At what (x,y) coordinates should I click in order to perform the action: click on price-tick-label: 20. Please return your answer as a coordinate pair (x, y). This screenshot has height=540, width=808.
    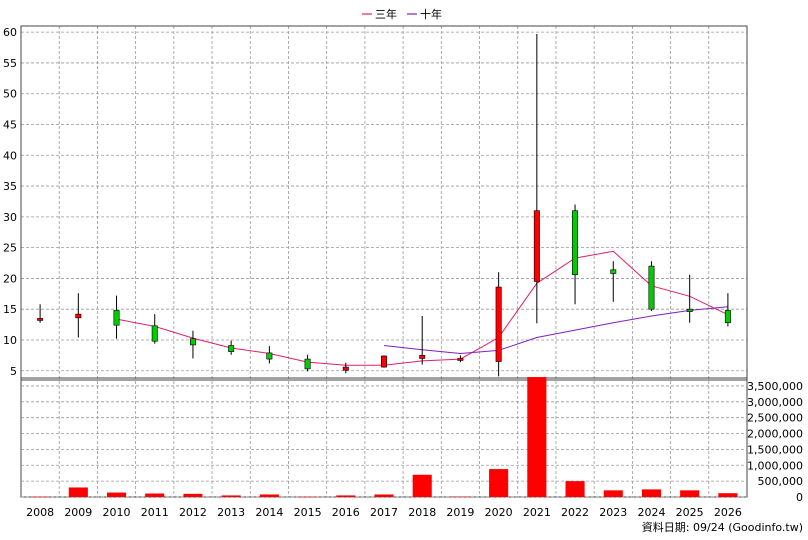
    Looking at the image, I should click on (10, 278).